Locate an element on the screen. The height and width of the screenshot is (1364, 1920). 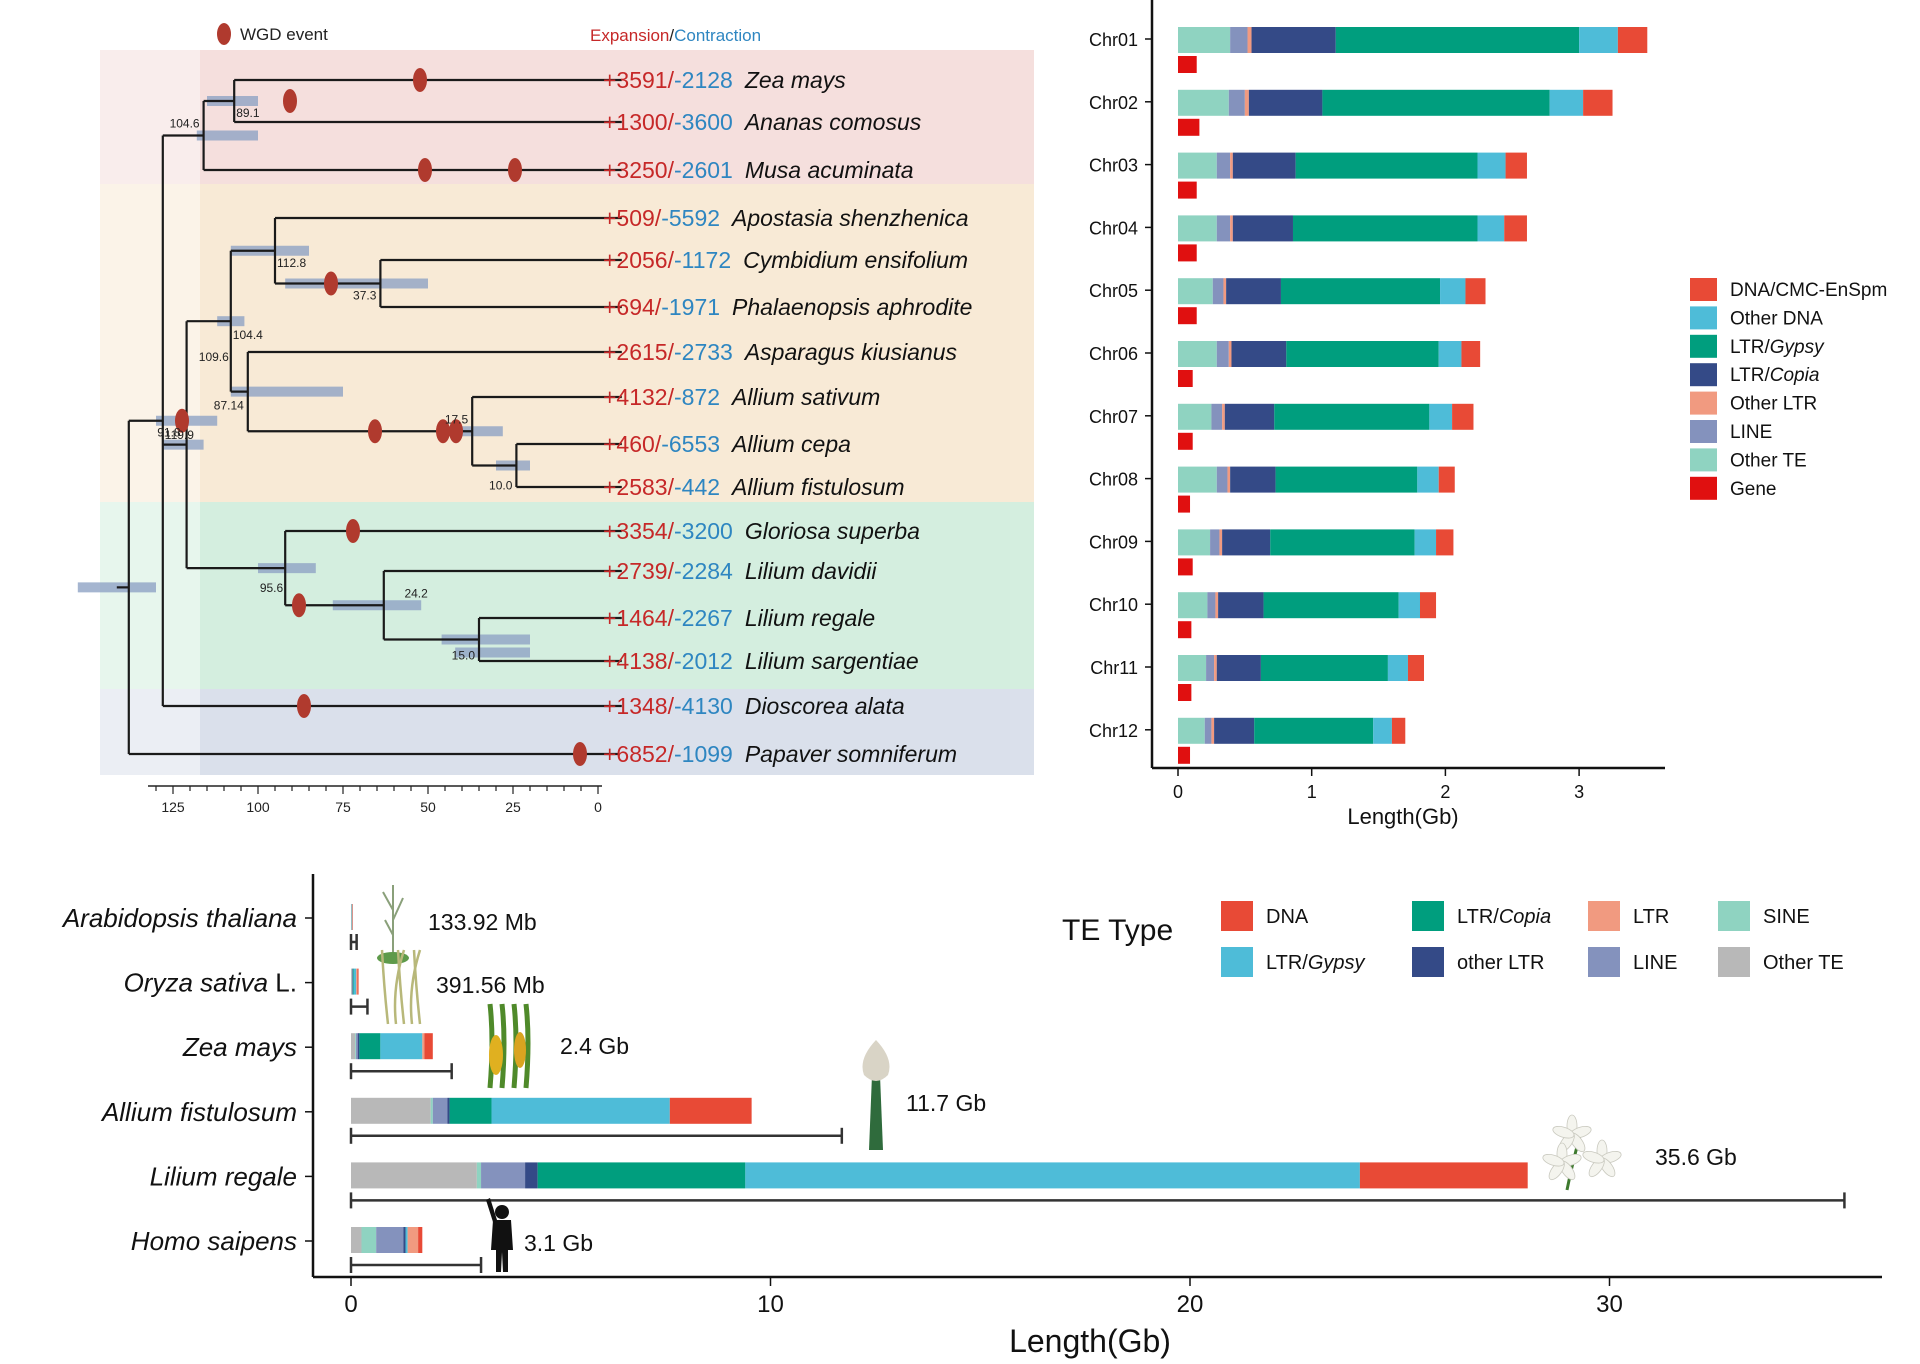
contraction-count: -2128 is located at coordinates (703, 80).